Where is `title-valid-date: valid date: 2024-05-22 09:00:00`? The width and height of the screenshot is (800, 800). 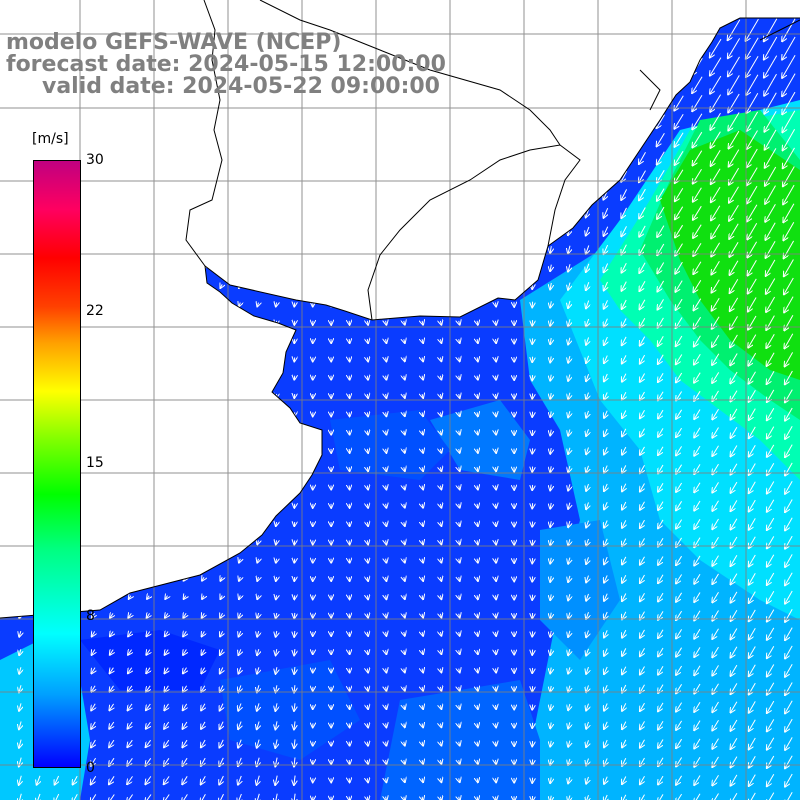 title-valid-date: valid date: 2024-05-22 09:00:00 is located at coordinates (241, 86).